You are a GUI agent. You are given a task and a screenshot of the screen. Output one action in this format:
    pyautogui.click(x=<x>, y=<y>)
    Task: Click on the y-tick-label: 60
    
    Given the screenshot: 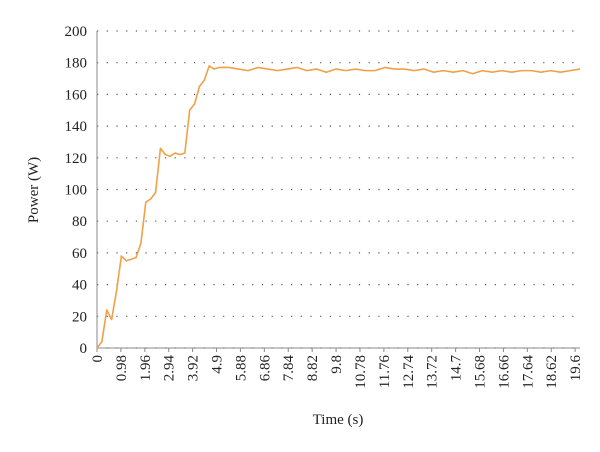 What is the action you would take?
    pyautogui.click(x=79, y=254)
    